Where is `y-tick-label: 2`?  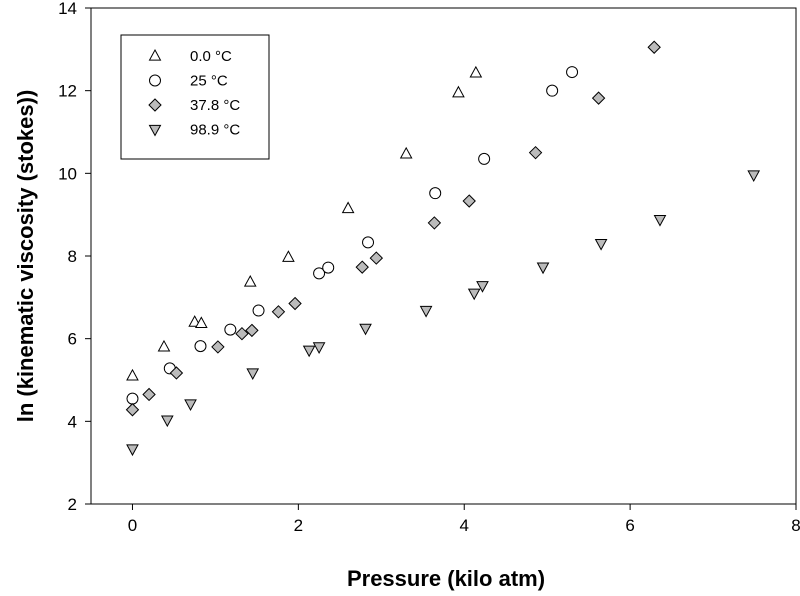 y-tick-label: 2 is located at coordinates (72, 504).